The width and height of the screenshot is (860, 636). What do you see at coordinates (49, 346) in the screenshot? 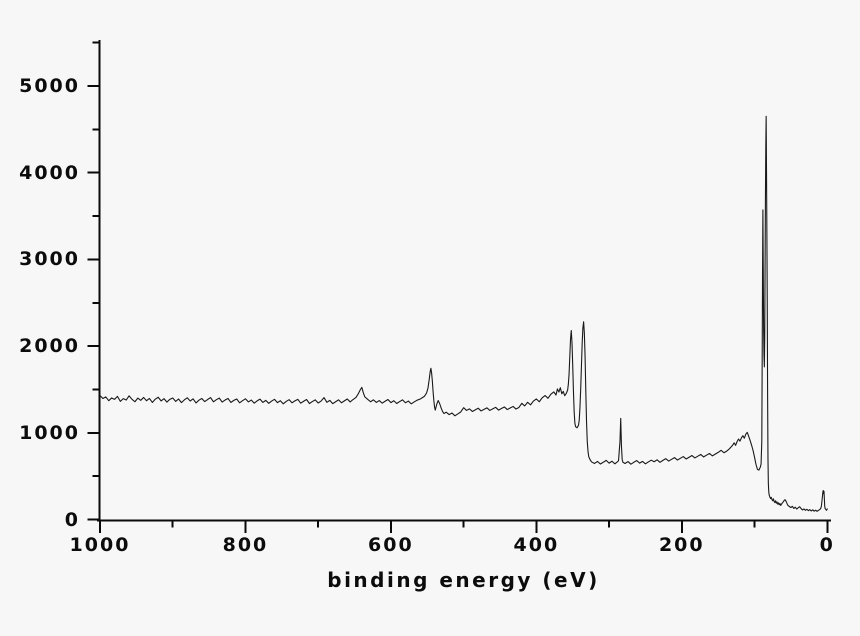
I see `y-axis-tick-label: 2000` at bounding box center [49, 346].